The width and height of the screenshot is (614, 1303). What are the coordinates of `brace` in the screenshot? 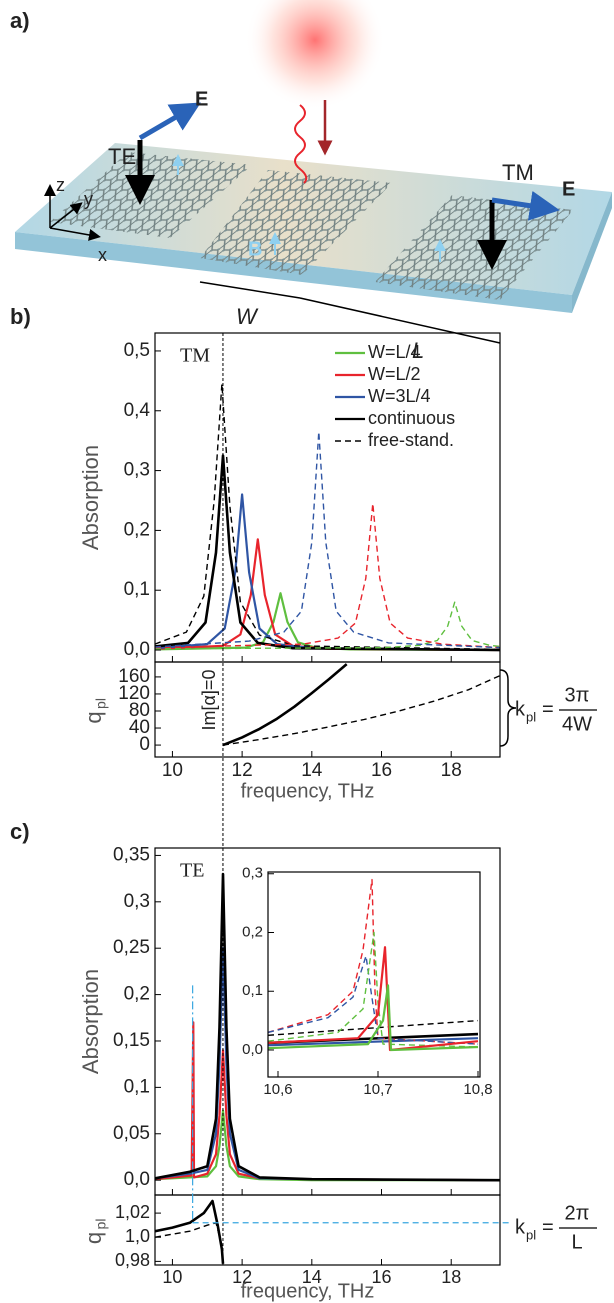 It's located at (508, 708).